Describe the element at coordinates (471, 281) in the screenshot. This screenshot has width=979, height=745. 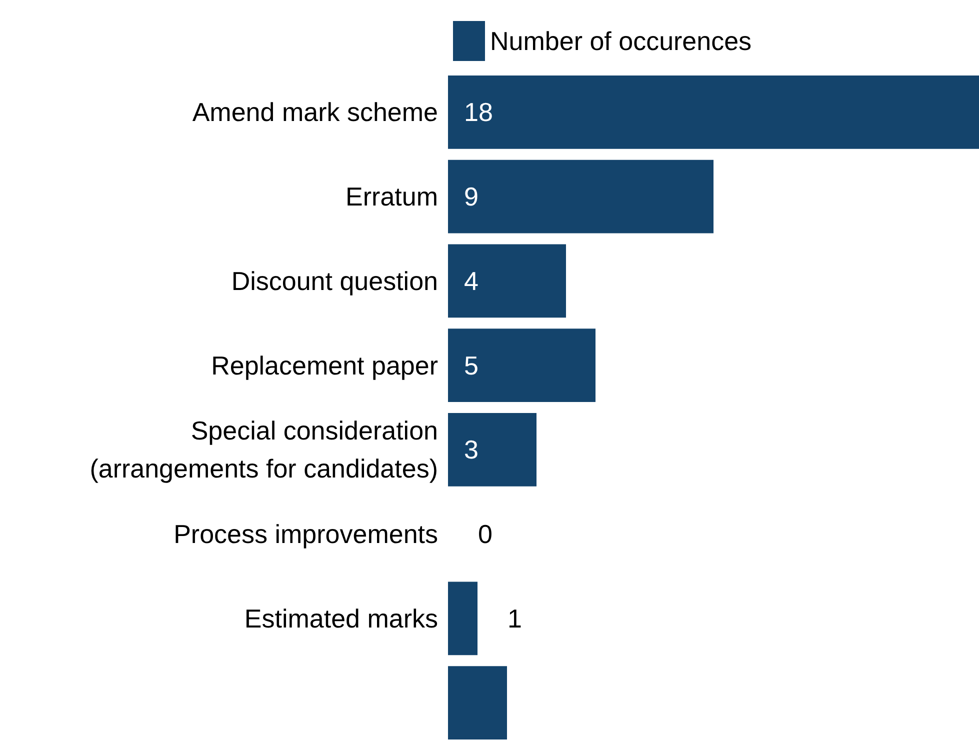
I see `data-label: 4` at that location.